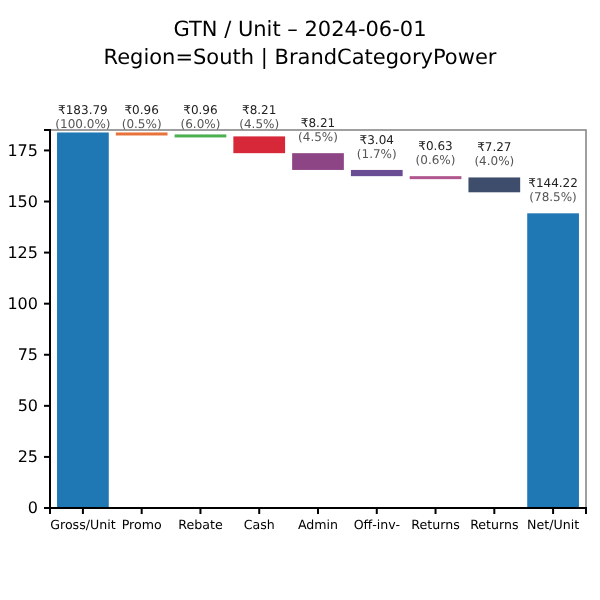 This screenshot has height=600, width=600. What do you see at coordinates (27, 354) in the screenshot?
I see `y-tick-label: 75` at bounding box center [27, 354].